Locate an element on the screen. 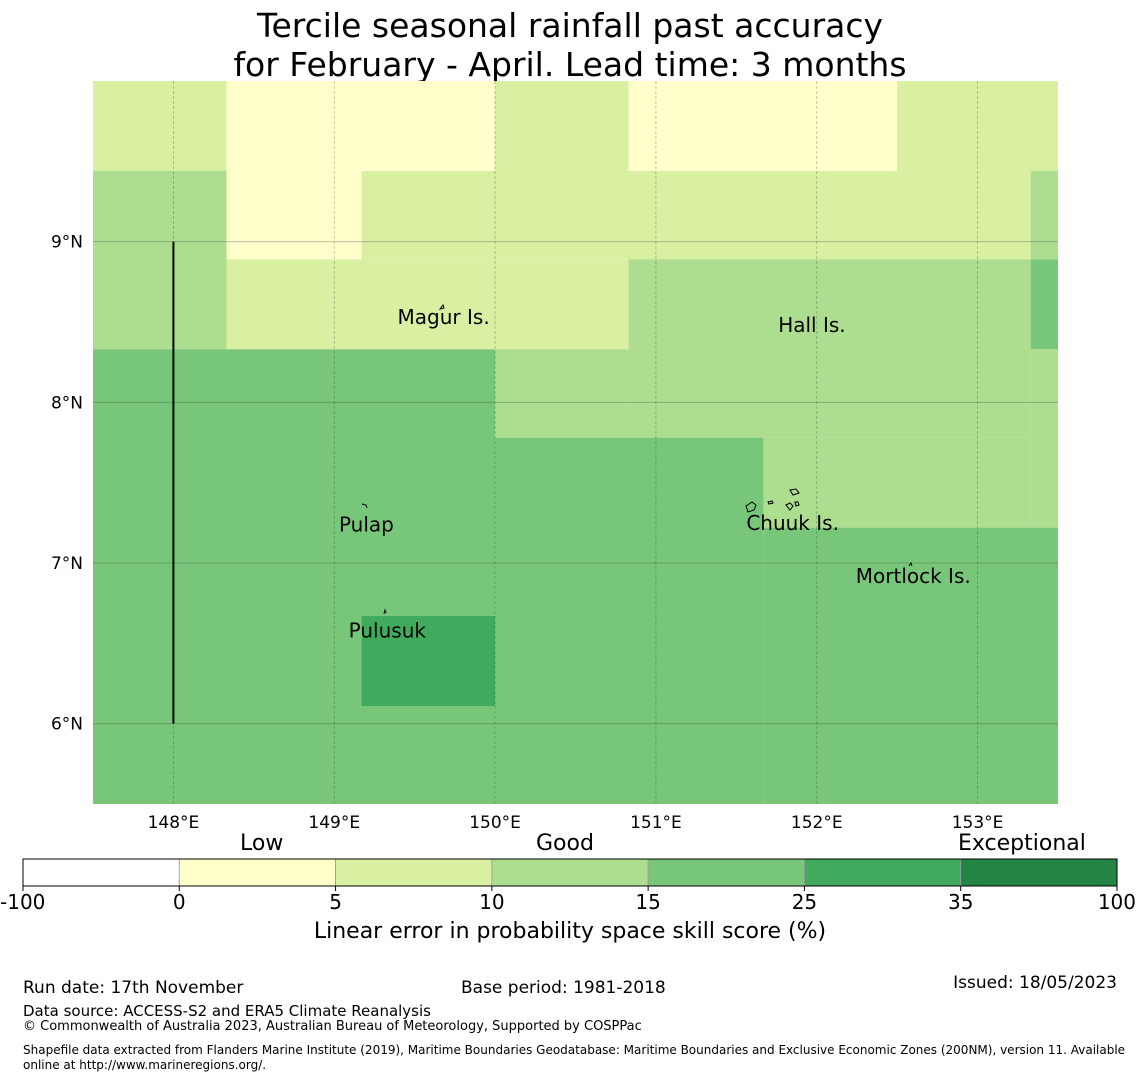 Image resolution: width=1140 pixels, height=1080 pixels. island-outlines is located at coordinates (637, 459).